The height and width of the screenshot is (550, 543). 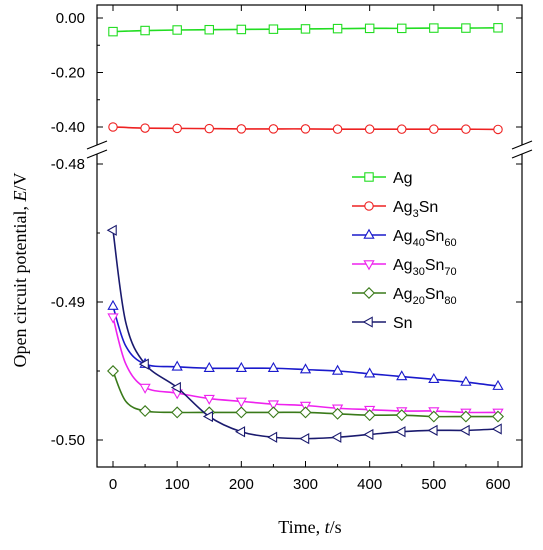 What do you see at coordinates (177, 484) in the screenshot?
I see `x-tick-label-100: 100` at bounding box center [177, 484].